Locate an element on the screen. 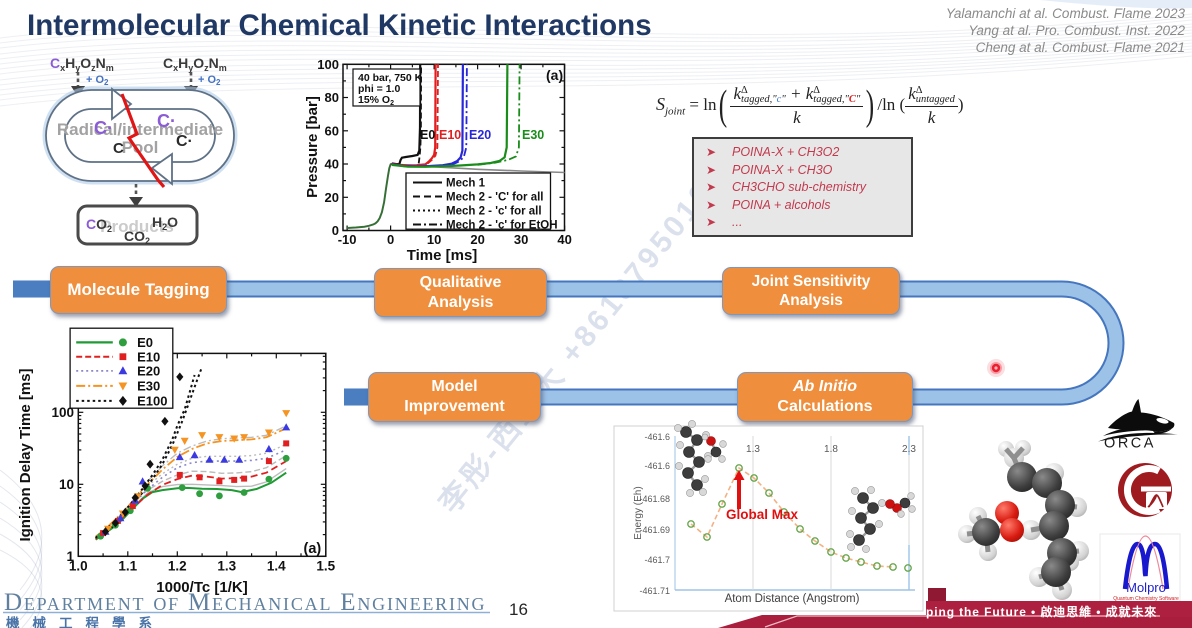 This screenshot has width=1192, height=628. svg-text: Energy (Eh) is located at coordinates (638, 512).